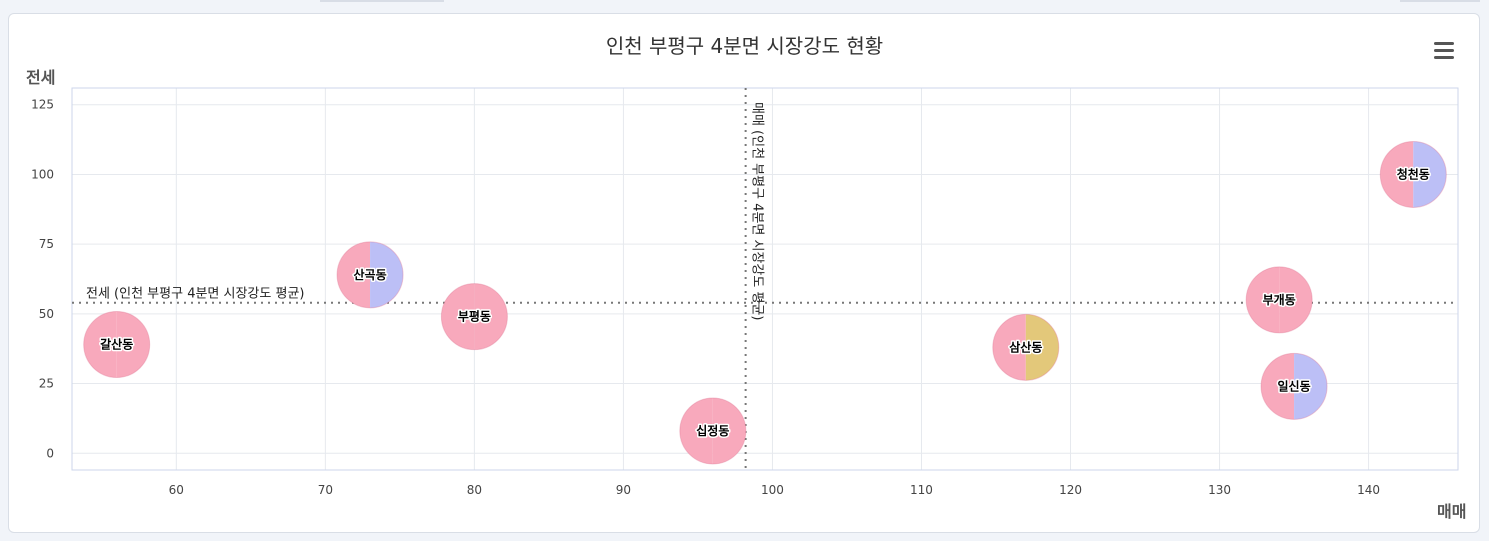 The width and height of the screenshot is (1489, 541). What do you see at coordinates (46, 314) in the screenshot?
I see `y-tick-label: 50` at bounding box center [46, 314].